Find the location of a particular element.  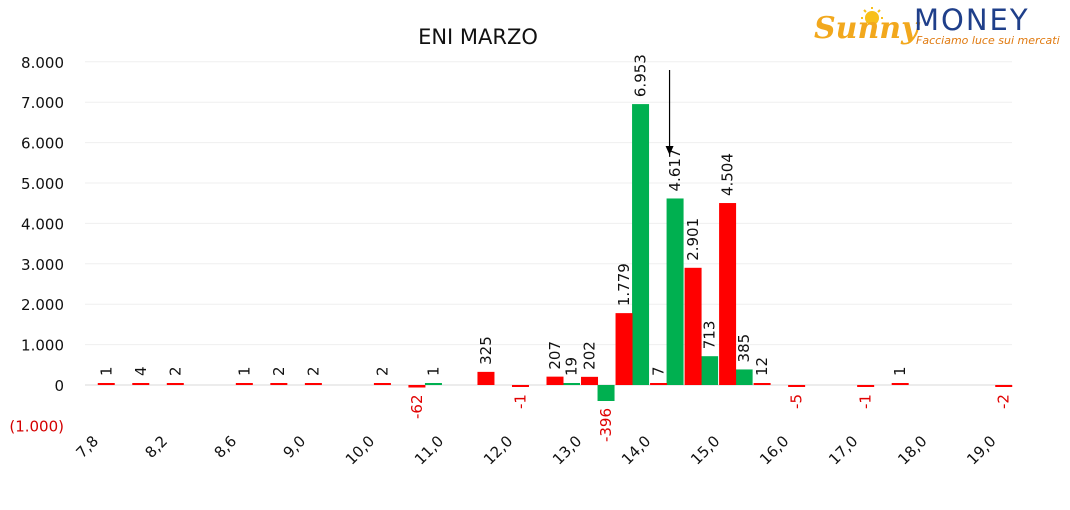

y-tick-label: 0 is located at coordinates (59, 386).